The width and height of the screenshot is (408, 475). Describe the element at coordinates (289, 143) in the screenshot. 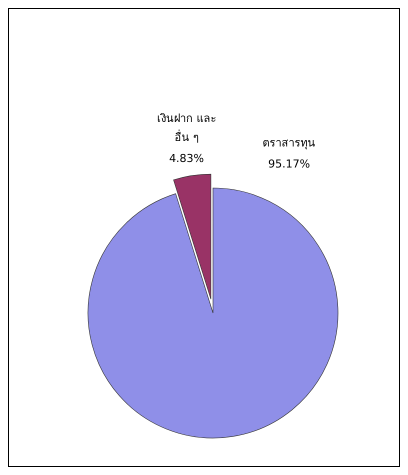

I see `slice-label: ตราสารทุน` at that location.